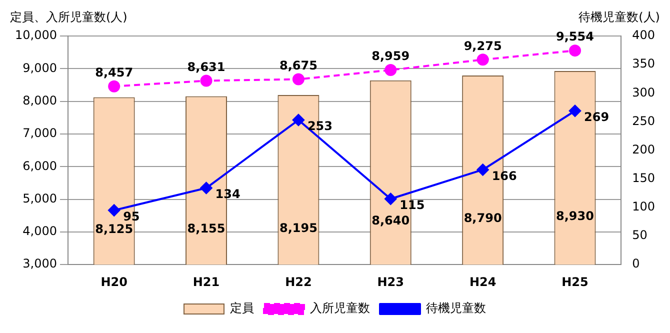  Describe the element at coordinates (39, 263) in the screenshot. I see `y-tick-label: 3,000` at that location.